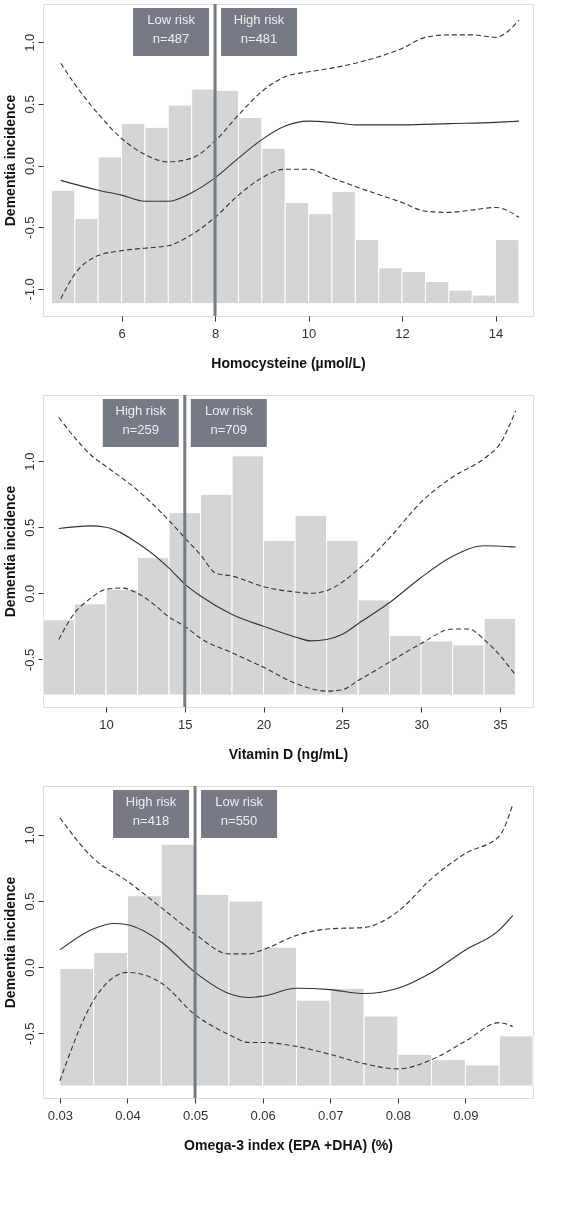  What do you see at coordinates (496, 333) in the screenshot?
I see `x-tick-label: 14` at bounding box center [496, 333].